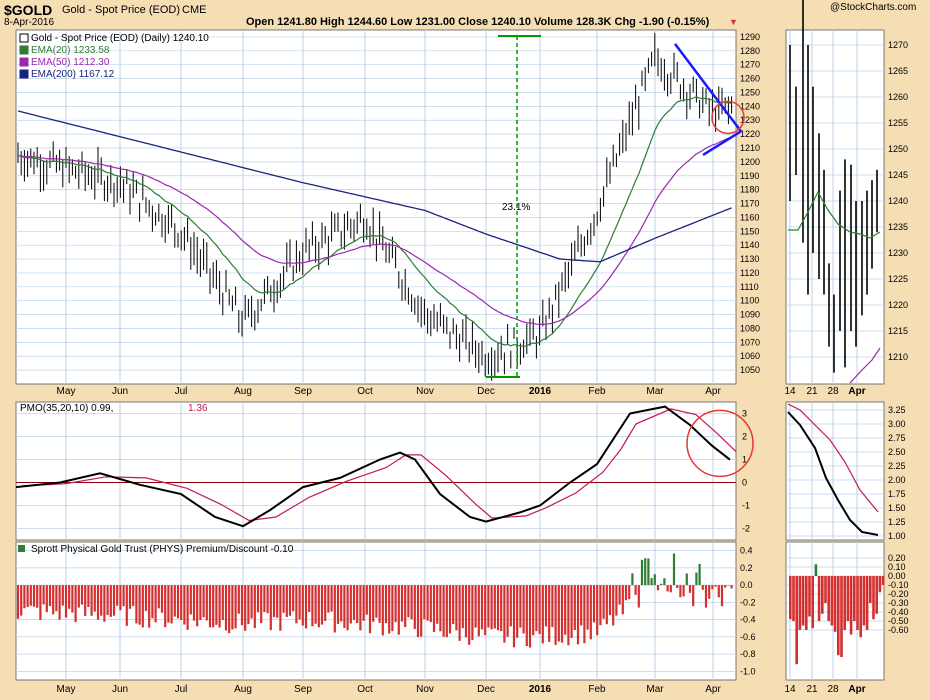 The width and height of the screenshot is (930, 700). What do you see at coordinates (897, 480) in the screenshot?
I see `inset-pmo-tick: 2.00` at bounding box center [897, 480].